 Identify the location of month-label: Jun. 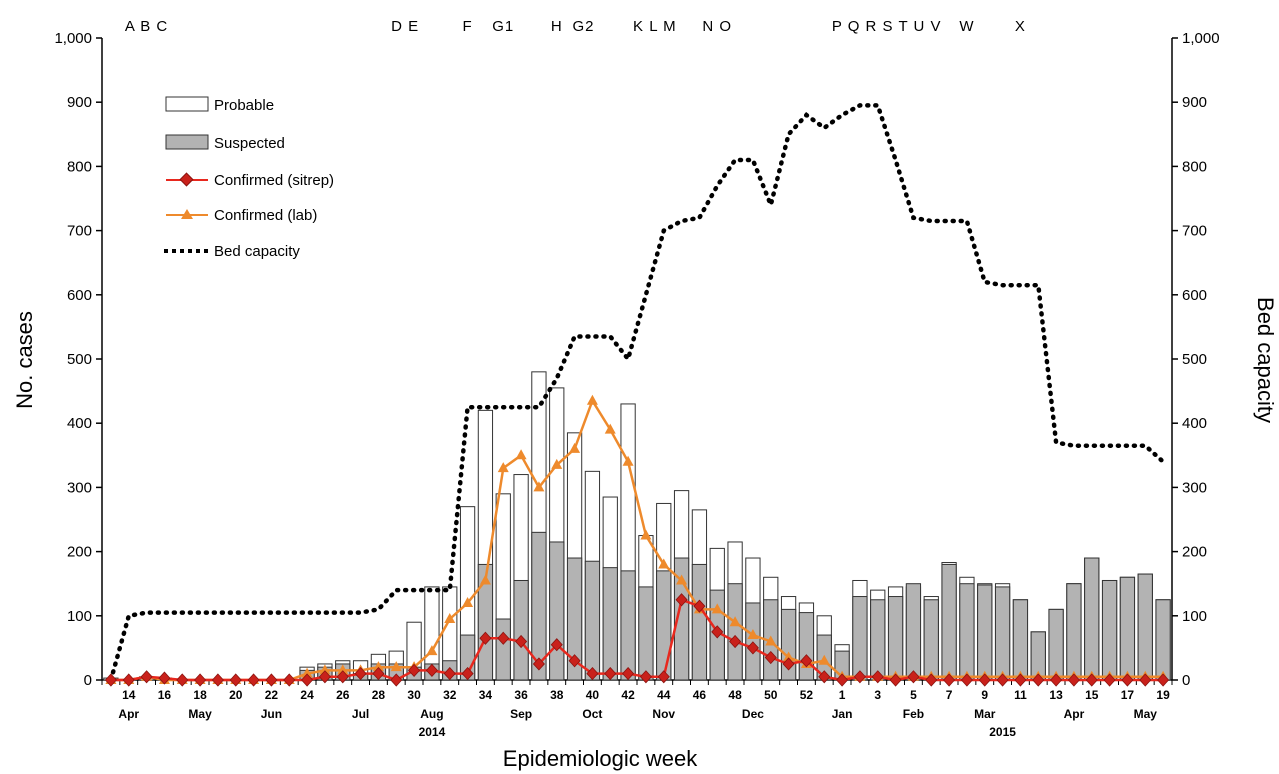
(271, 714).